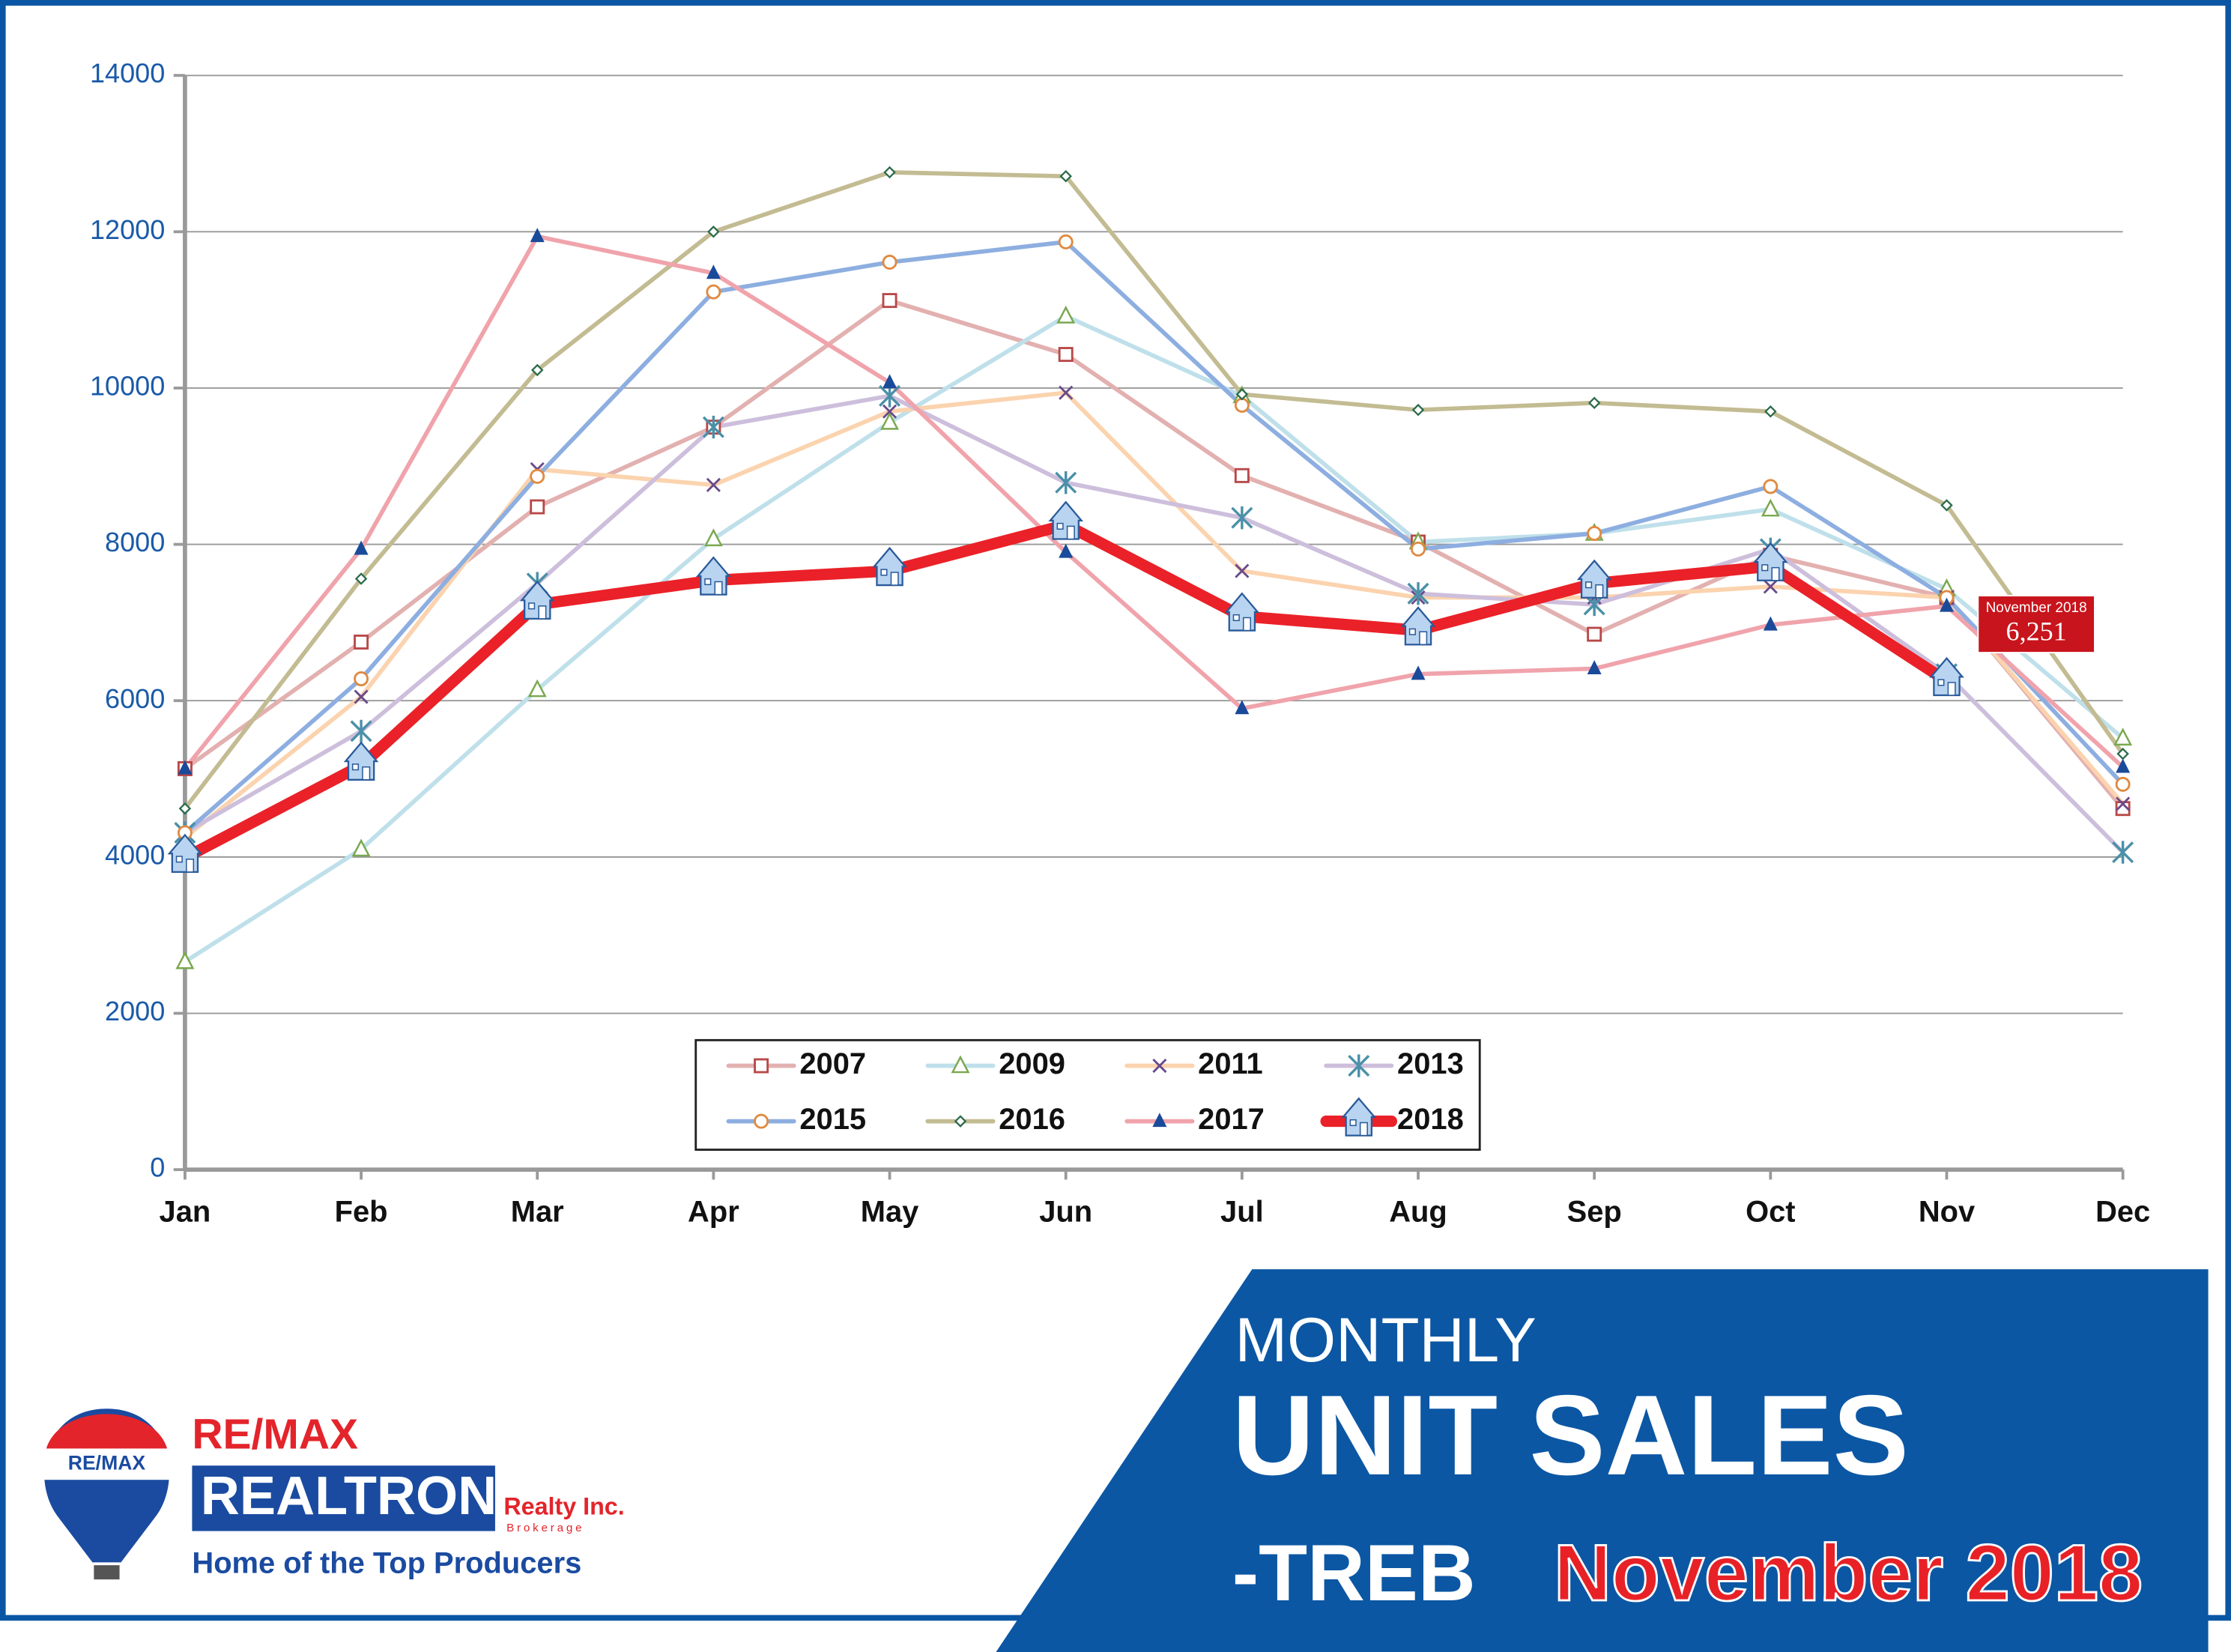 The height and width of the screenshot is (1652, 2231). Describe the element at coordinates (127, 385) in the screenshot. I see `y-tick-label: 10000` at that location.